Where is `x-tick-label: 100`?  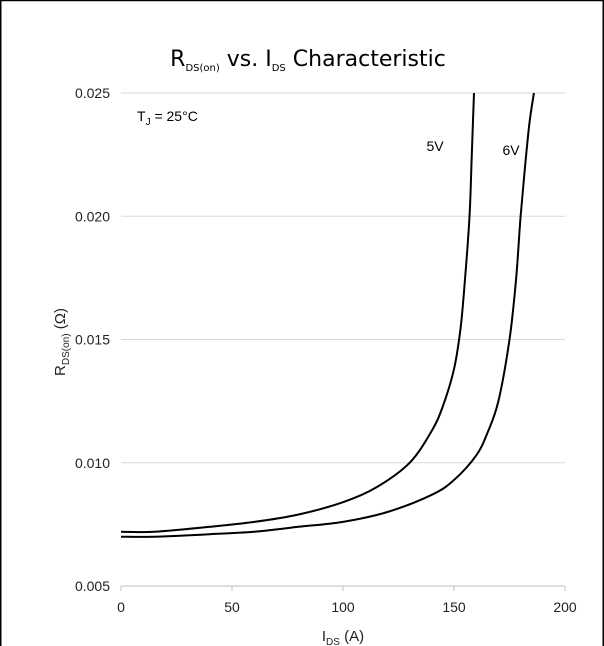
x-tick-label: 100 is located at coordinates (343, 607).